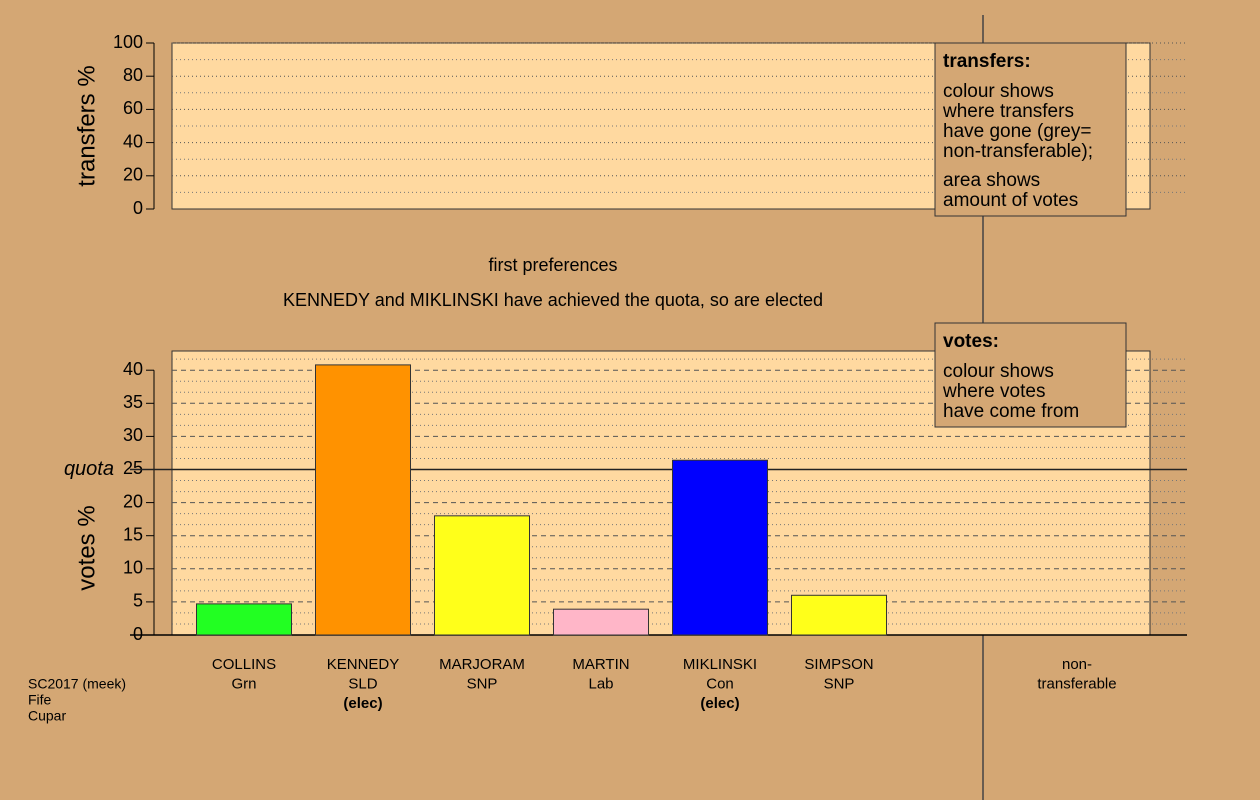 The image size is (1260, 800). I want to click on y-axis-label: transfers %, so click(86, 125).